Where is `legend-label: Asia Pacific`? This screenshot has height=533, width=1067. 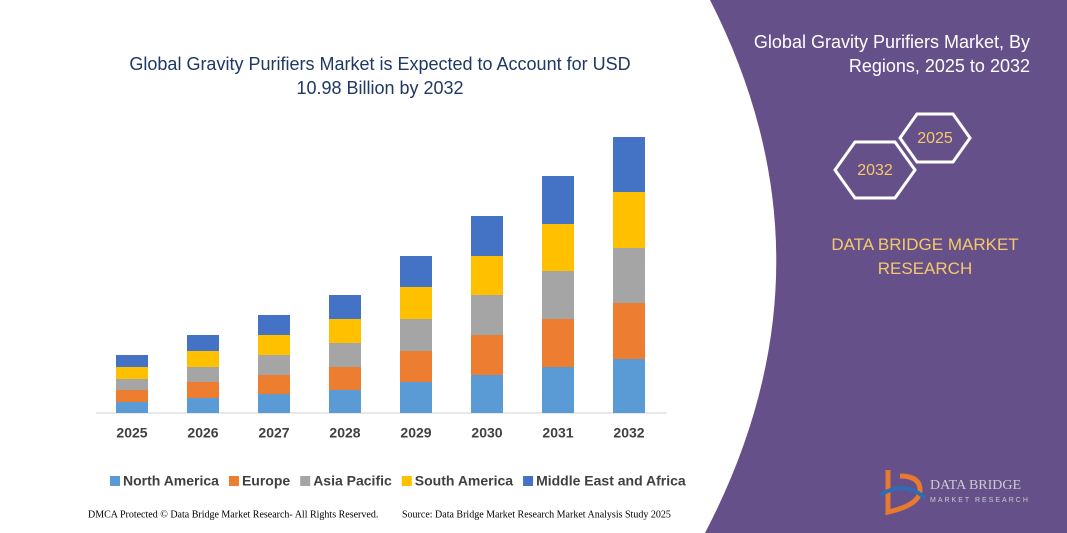 legend-label: Asia Pacific is located at coordinates (352, 481).